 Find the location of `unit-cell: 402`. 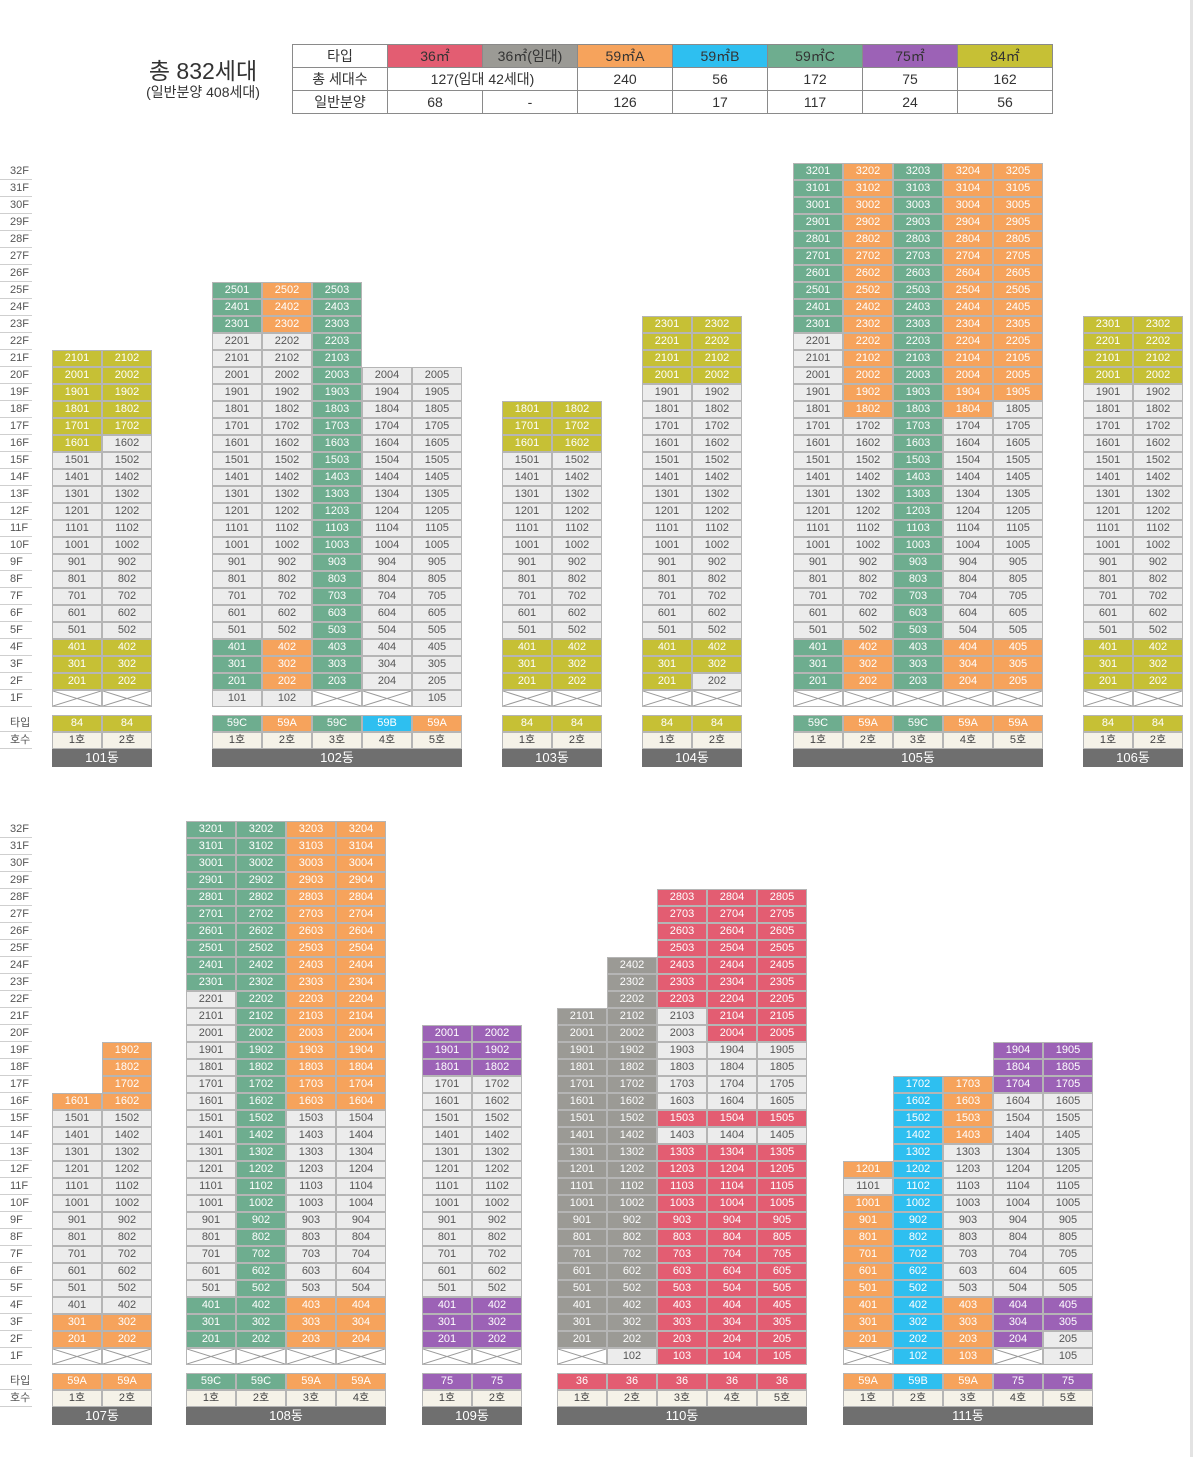

unit-cell: 402 is located at coordinates (717, 647).